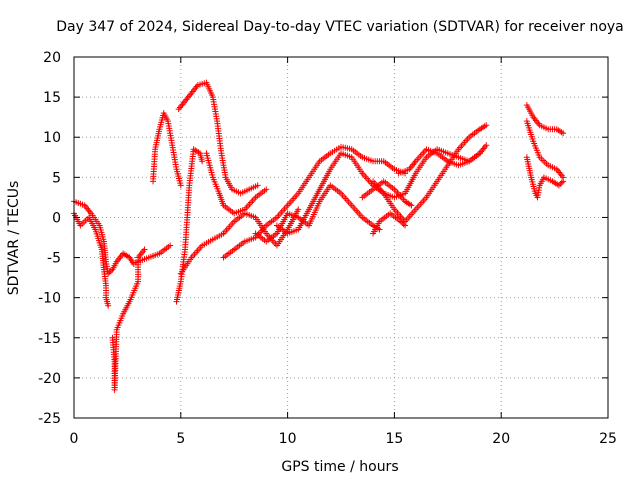  What do you see at coordinates (339, 467) in the screenshot?
I see `x-axis-label: GPS time / hours` at bounding box center [339, 467].